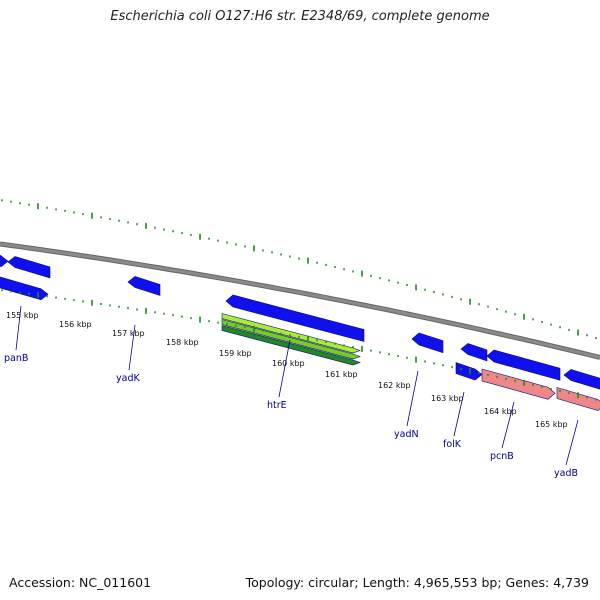 This screenshot has height=600, width=600. What do you see at coordinates (447, 398) in the screenshot?
I see `scale-label: 163 kbp` at bounding box center [447, 398].